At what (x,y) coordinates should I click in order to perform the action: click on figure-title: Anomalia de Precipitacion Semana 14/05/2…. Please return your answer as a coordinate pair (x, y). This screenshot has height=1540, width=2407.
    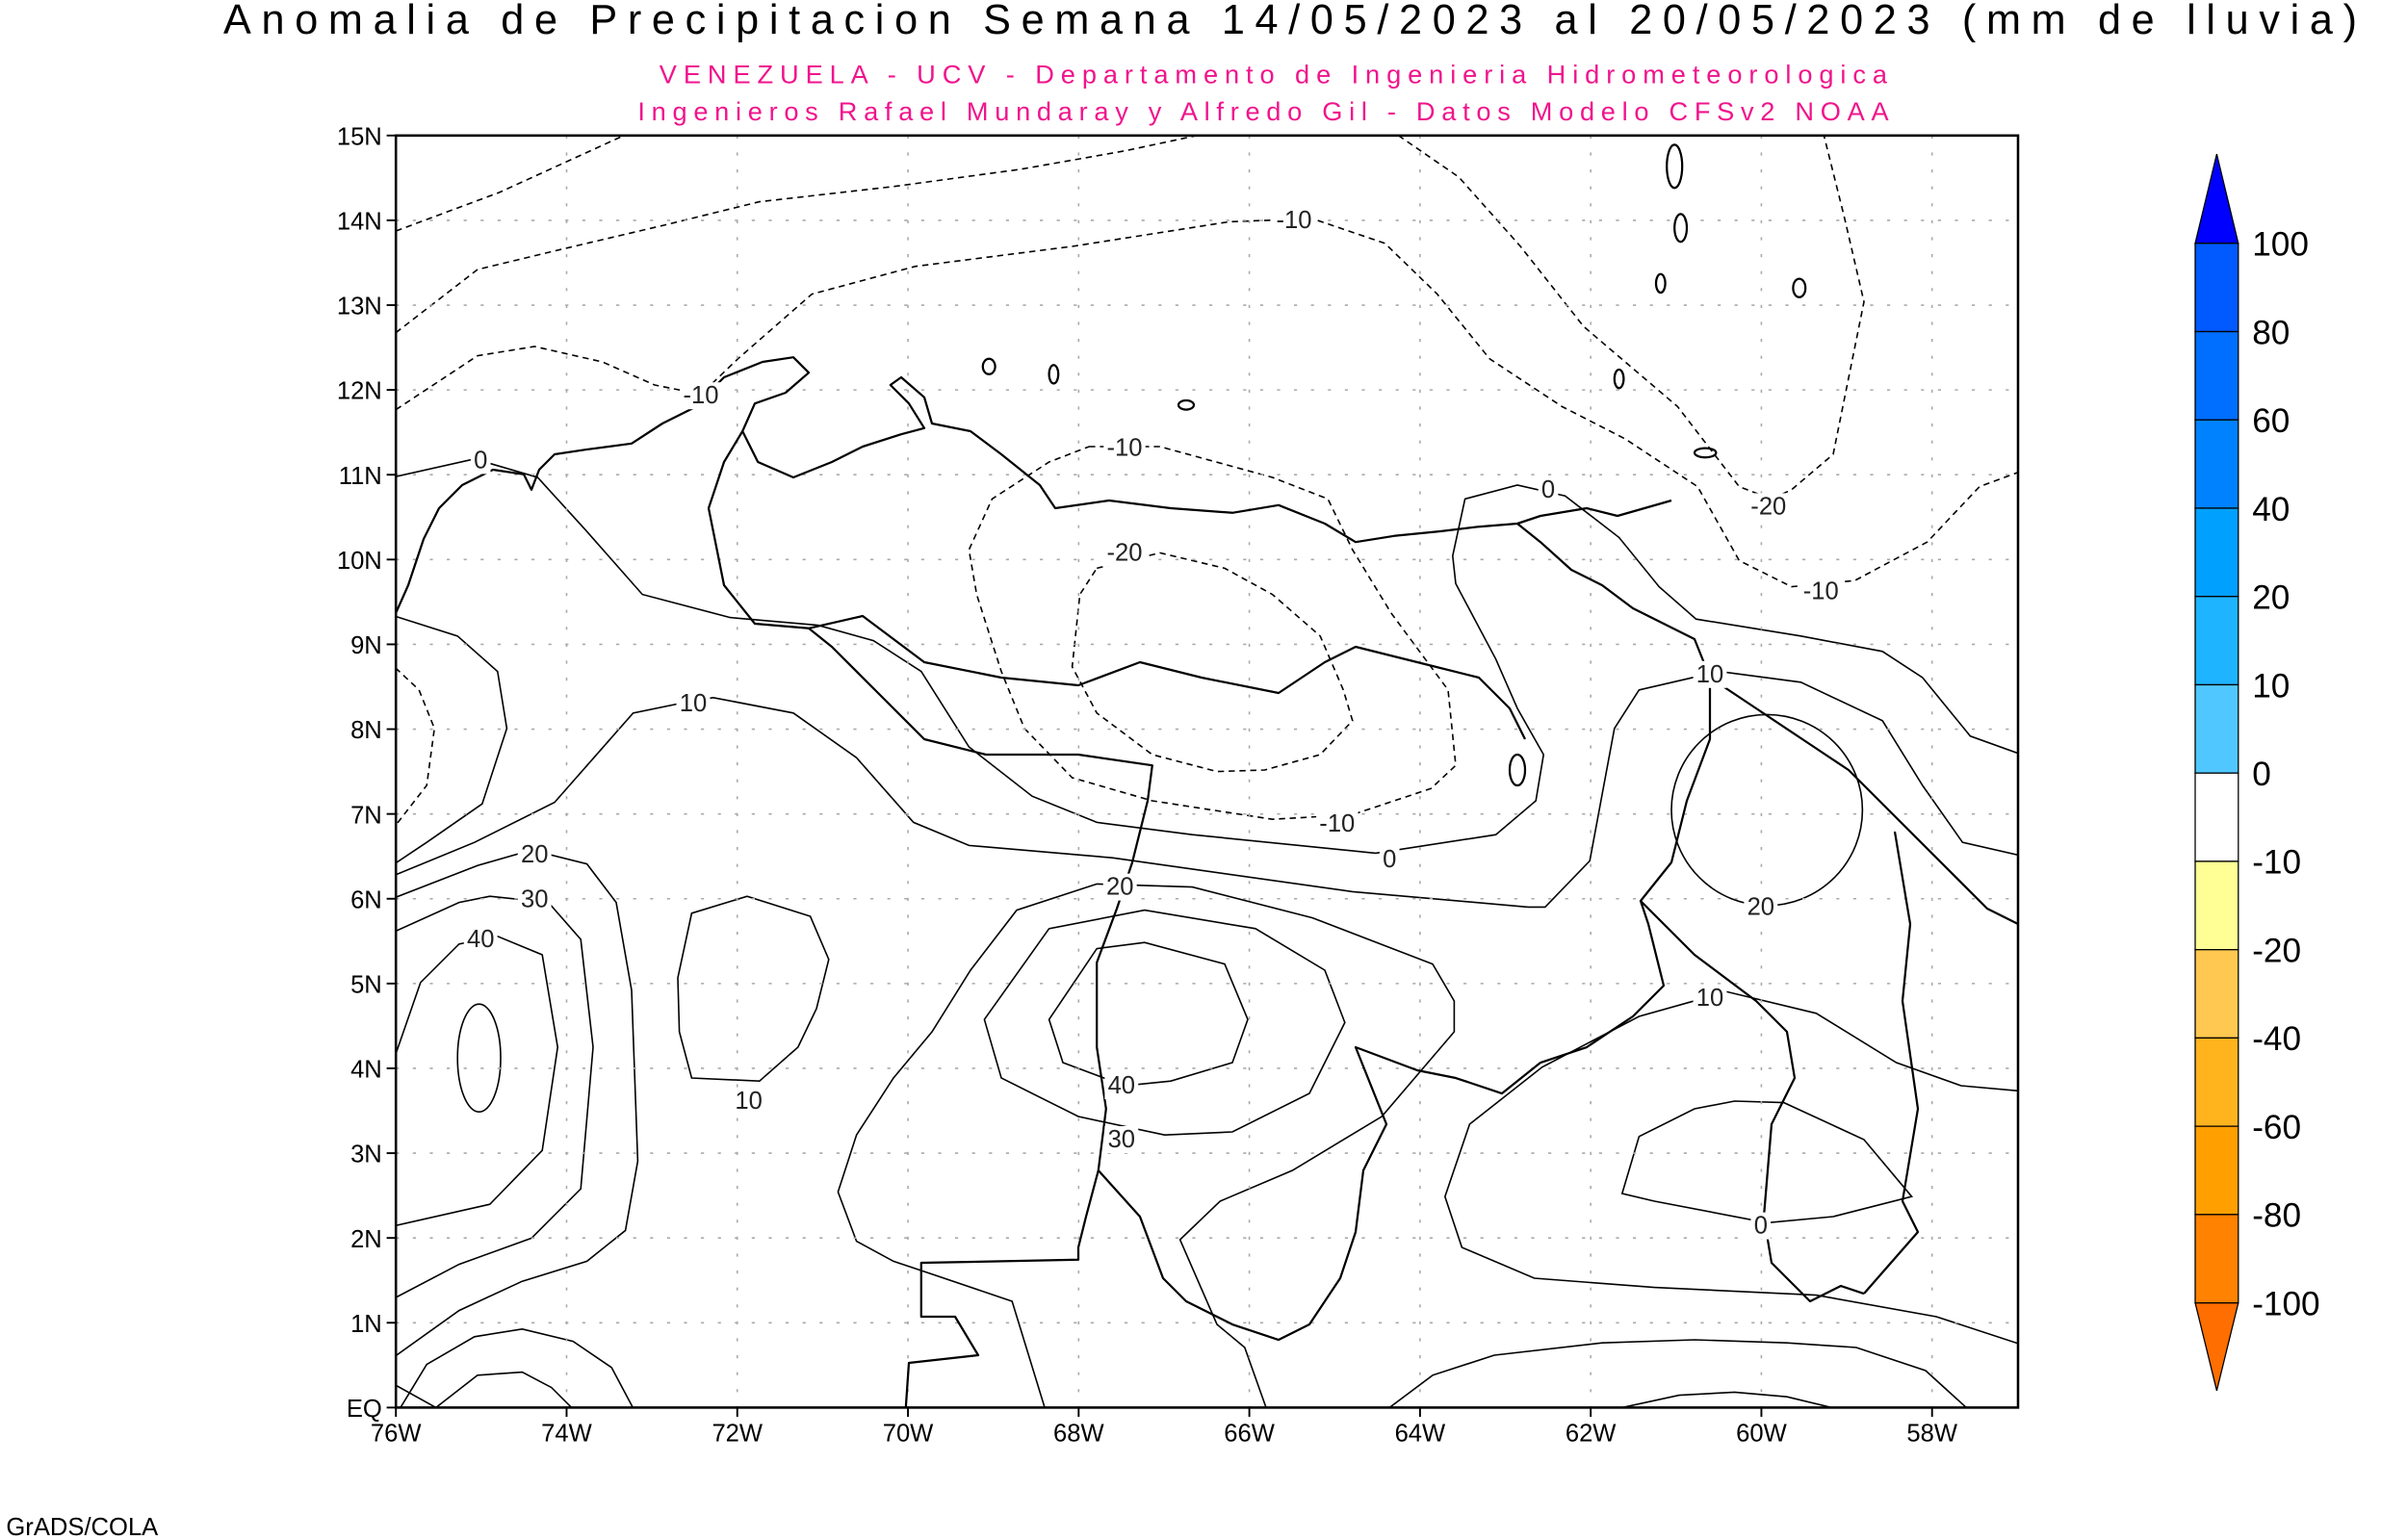
    Looking at the image, I should click on (1290, 21).